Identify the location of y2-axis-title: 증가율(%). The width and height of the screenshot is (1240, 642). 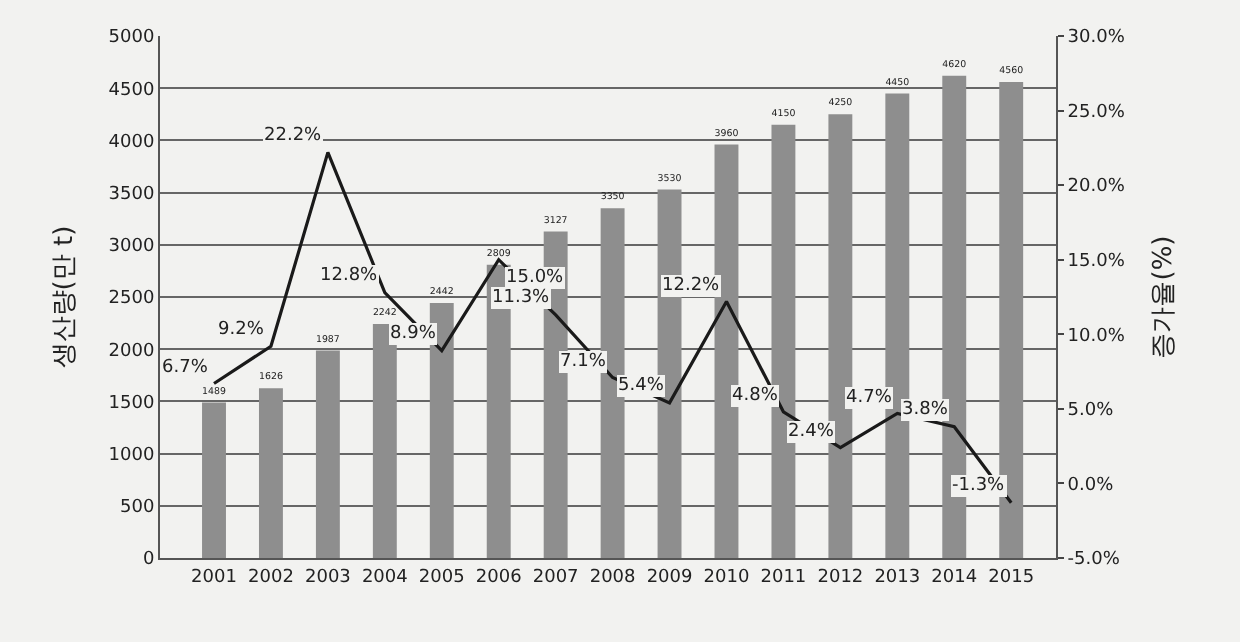
(1163, 297).